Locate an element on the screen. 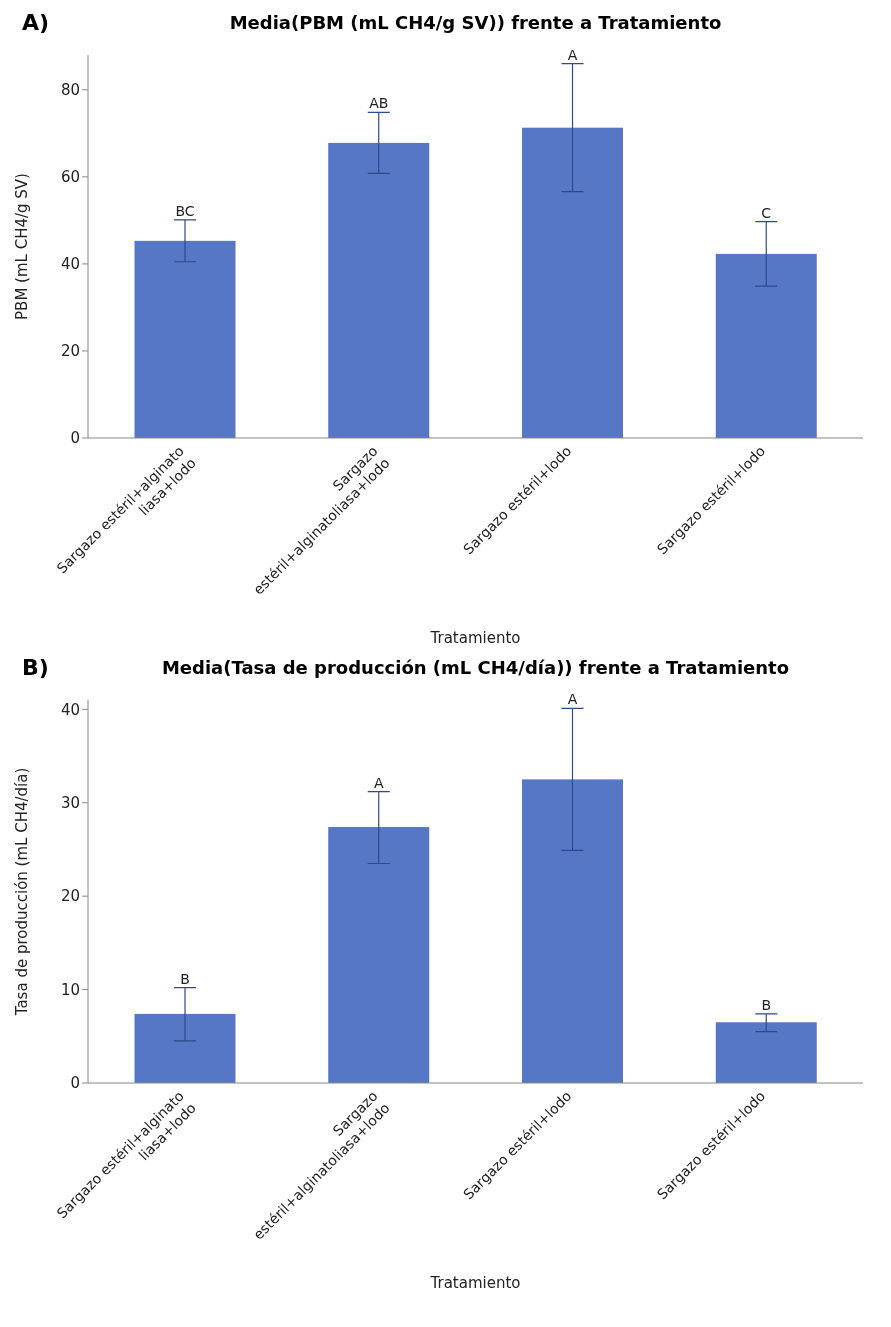  chart-title: Media(PBM (mL CH4/g SV)) frente a Tratamiento is located at coordinates (475, 22).